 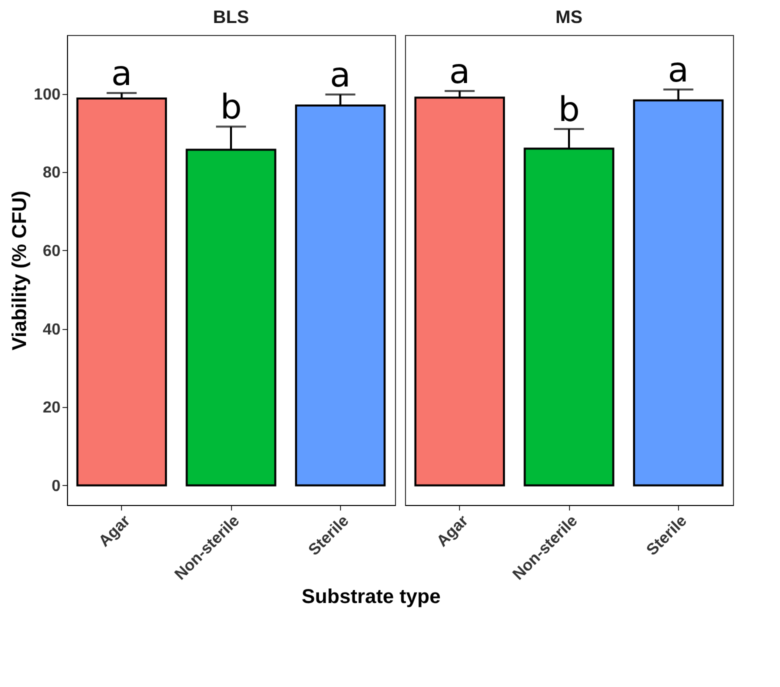 I want to click on y-axis-title: Viability (% CFU), so click(x=19, y=270).